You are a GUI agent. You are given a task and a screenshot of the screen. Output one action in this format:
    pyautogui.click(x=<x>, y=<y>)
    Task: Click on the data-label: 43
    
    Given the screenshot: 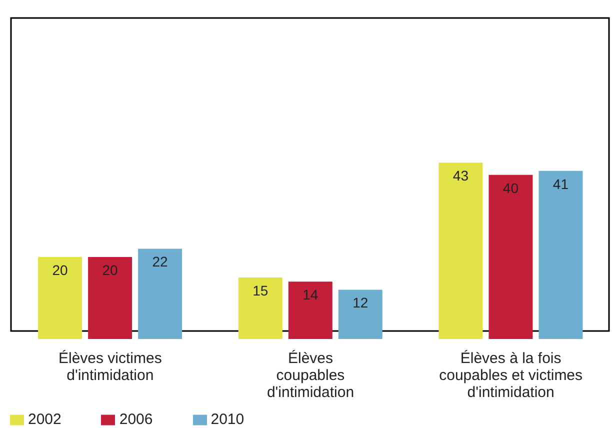 What is the action you would take?
    pyautogui.click(x=460, y=176)
    